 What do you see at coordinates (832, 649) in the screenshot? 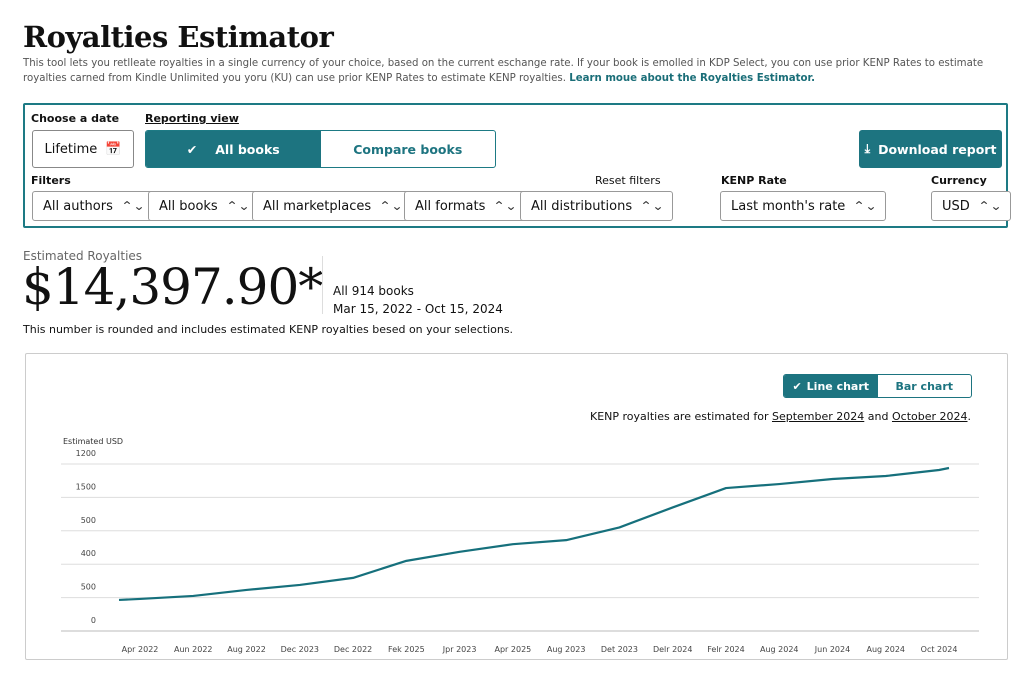
I see `x-tick-label: Jun 2024` at bounding box center [832, 649].